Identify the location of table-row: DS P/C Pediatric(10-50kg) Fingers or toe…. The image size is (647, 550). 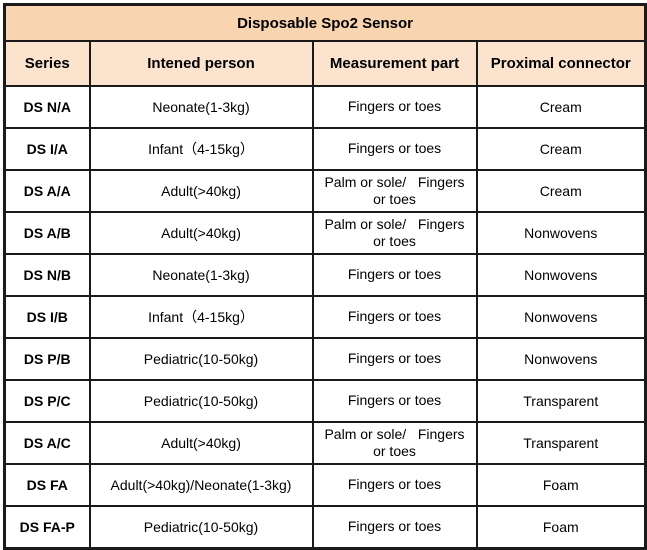
(325, 401).